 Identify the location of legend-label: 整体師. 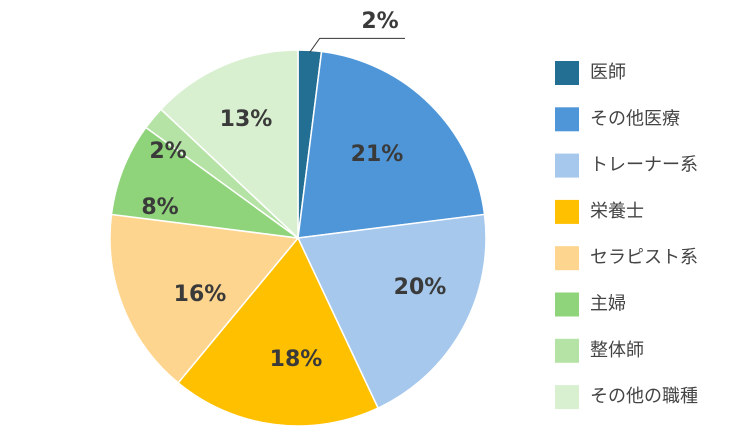
(617, 350).